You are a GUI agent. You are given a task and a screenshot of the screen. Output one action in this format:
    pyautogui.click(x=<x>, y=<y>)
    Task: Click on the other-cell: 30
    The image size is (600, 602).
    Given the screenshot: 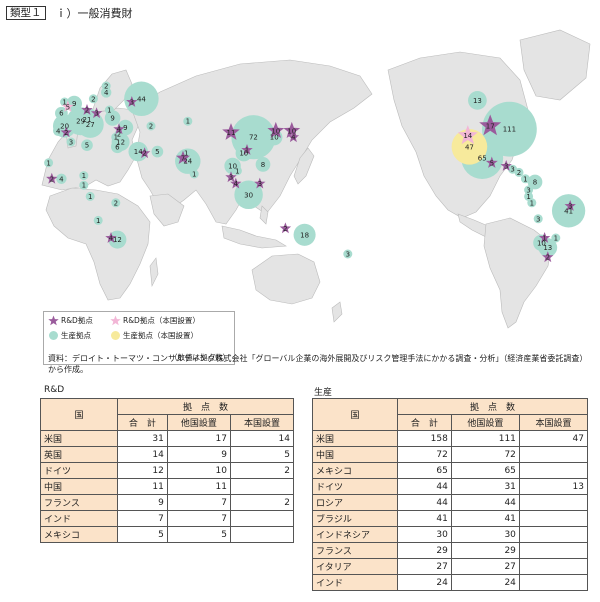 What is the action you would take?
    pyautogui.click(x=485, y=534)
    